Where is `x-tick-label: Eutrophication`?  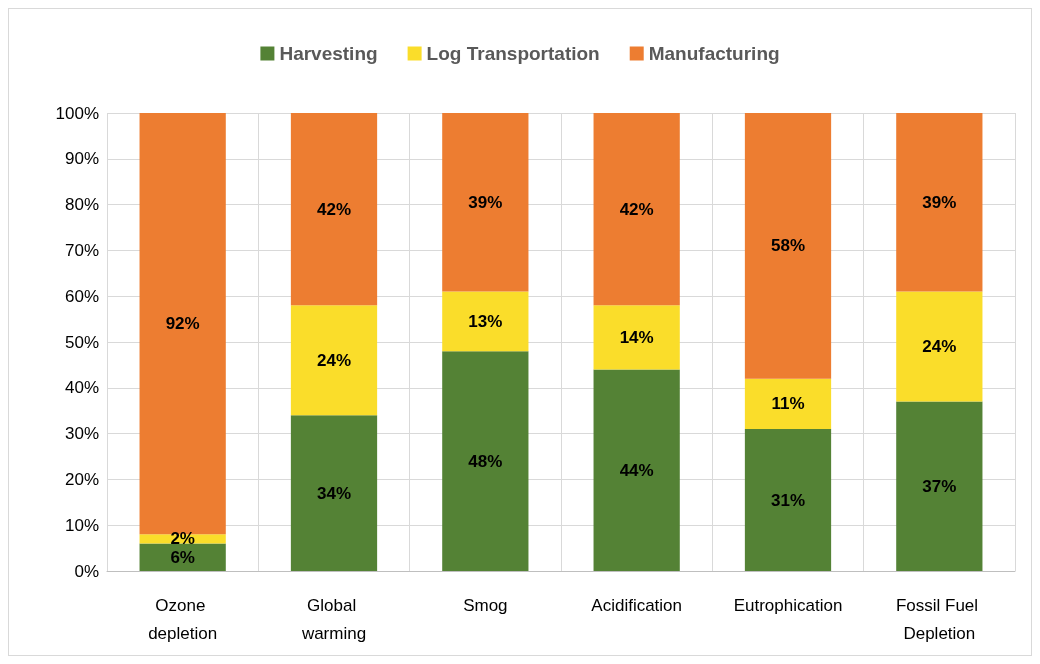
x-tick-label: Eutrophication is located at coordinates (788, 605).